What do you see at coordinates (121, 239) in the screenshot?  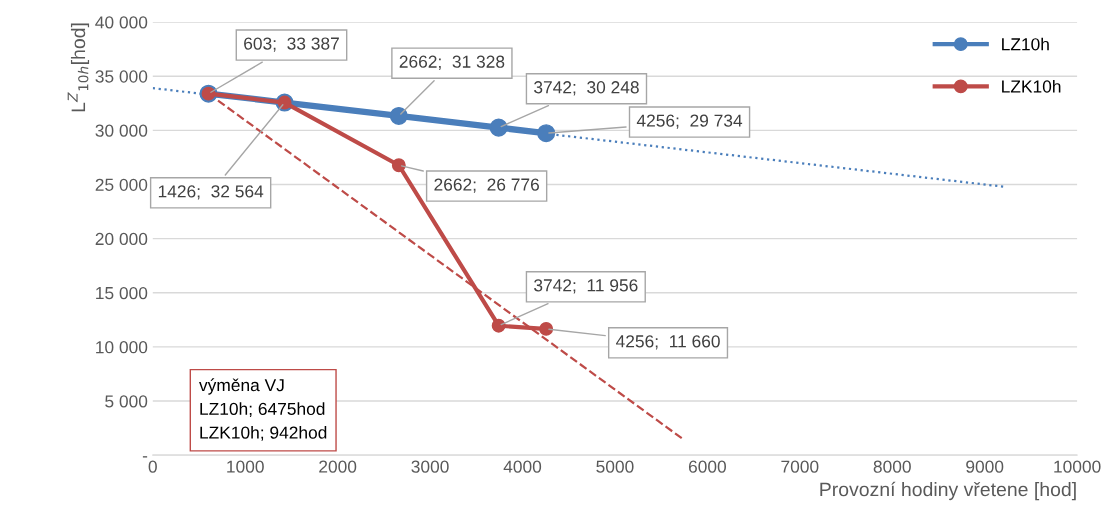 I see `y-tick-label: 20 000` at bounding box center [121, 239].